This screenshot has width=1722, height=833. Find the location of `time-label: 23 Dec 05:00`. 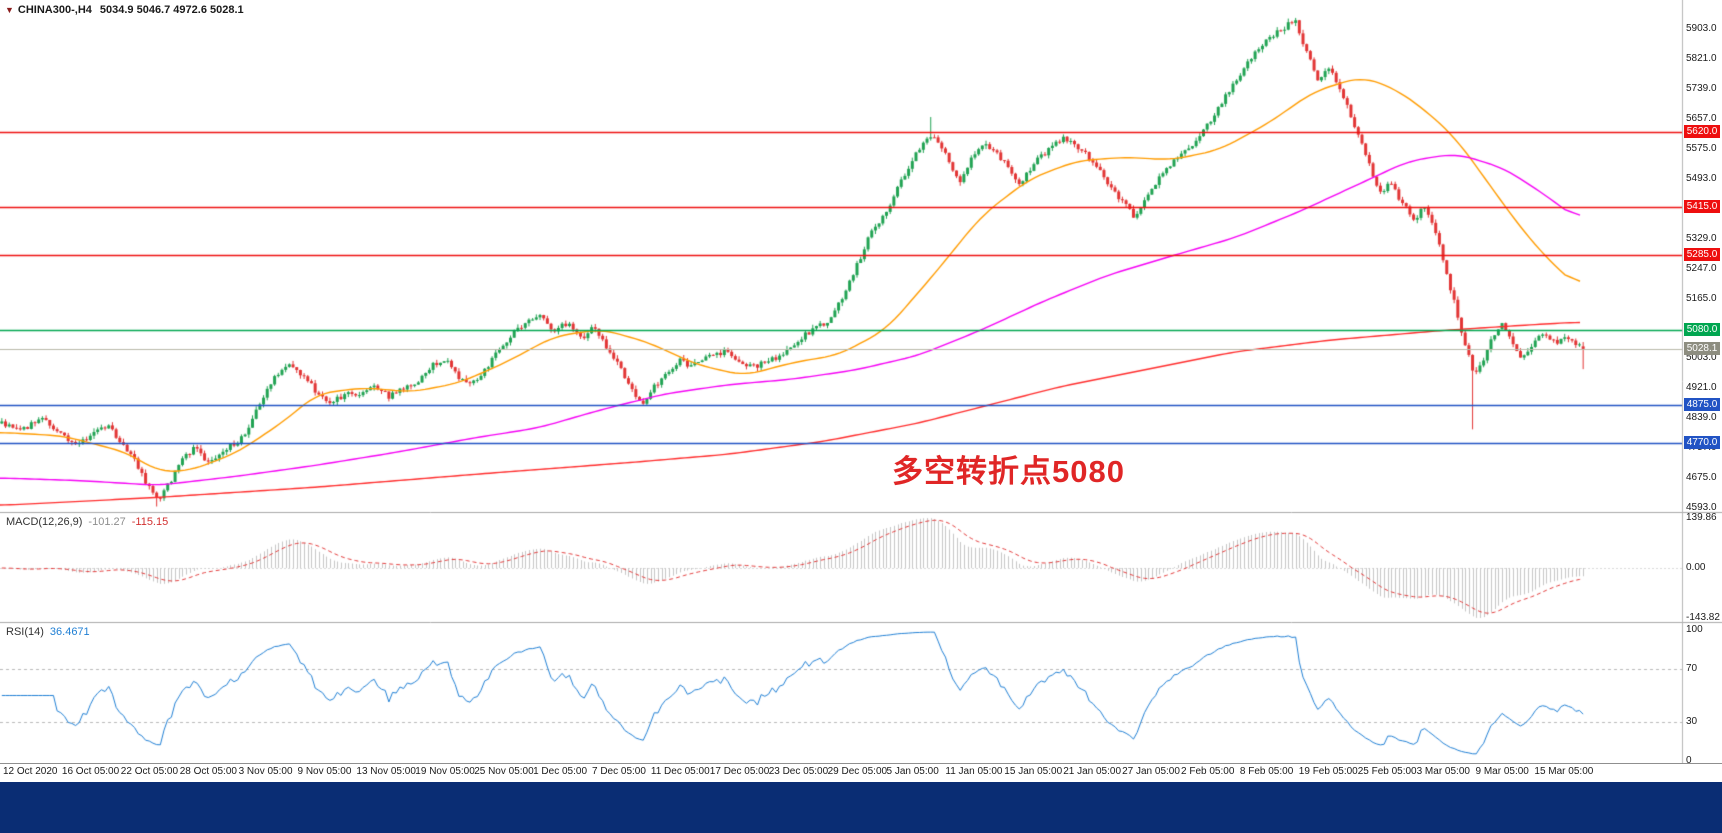

time-label: 23 Dec 05:00 is located at coordinates (798, 771).